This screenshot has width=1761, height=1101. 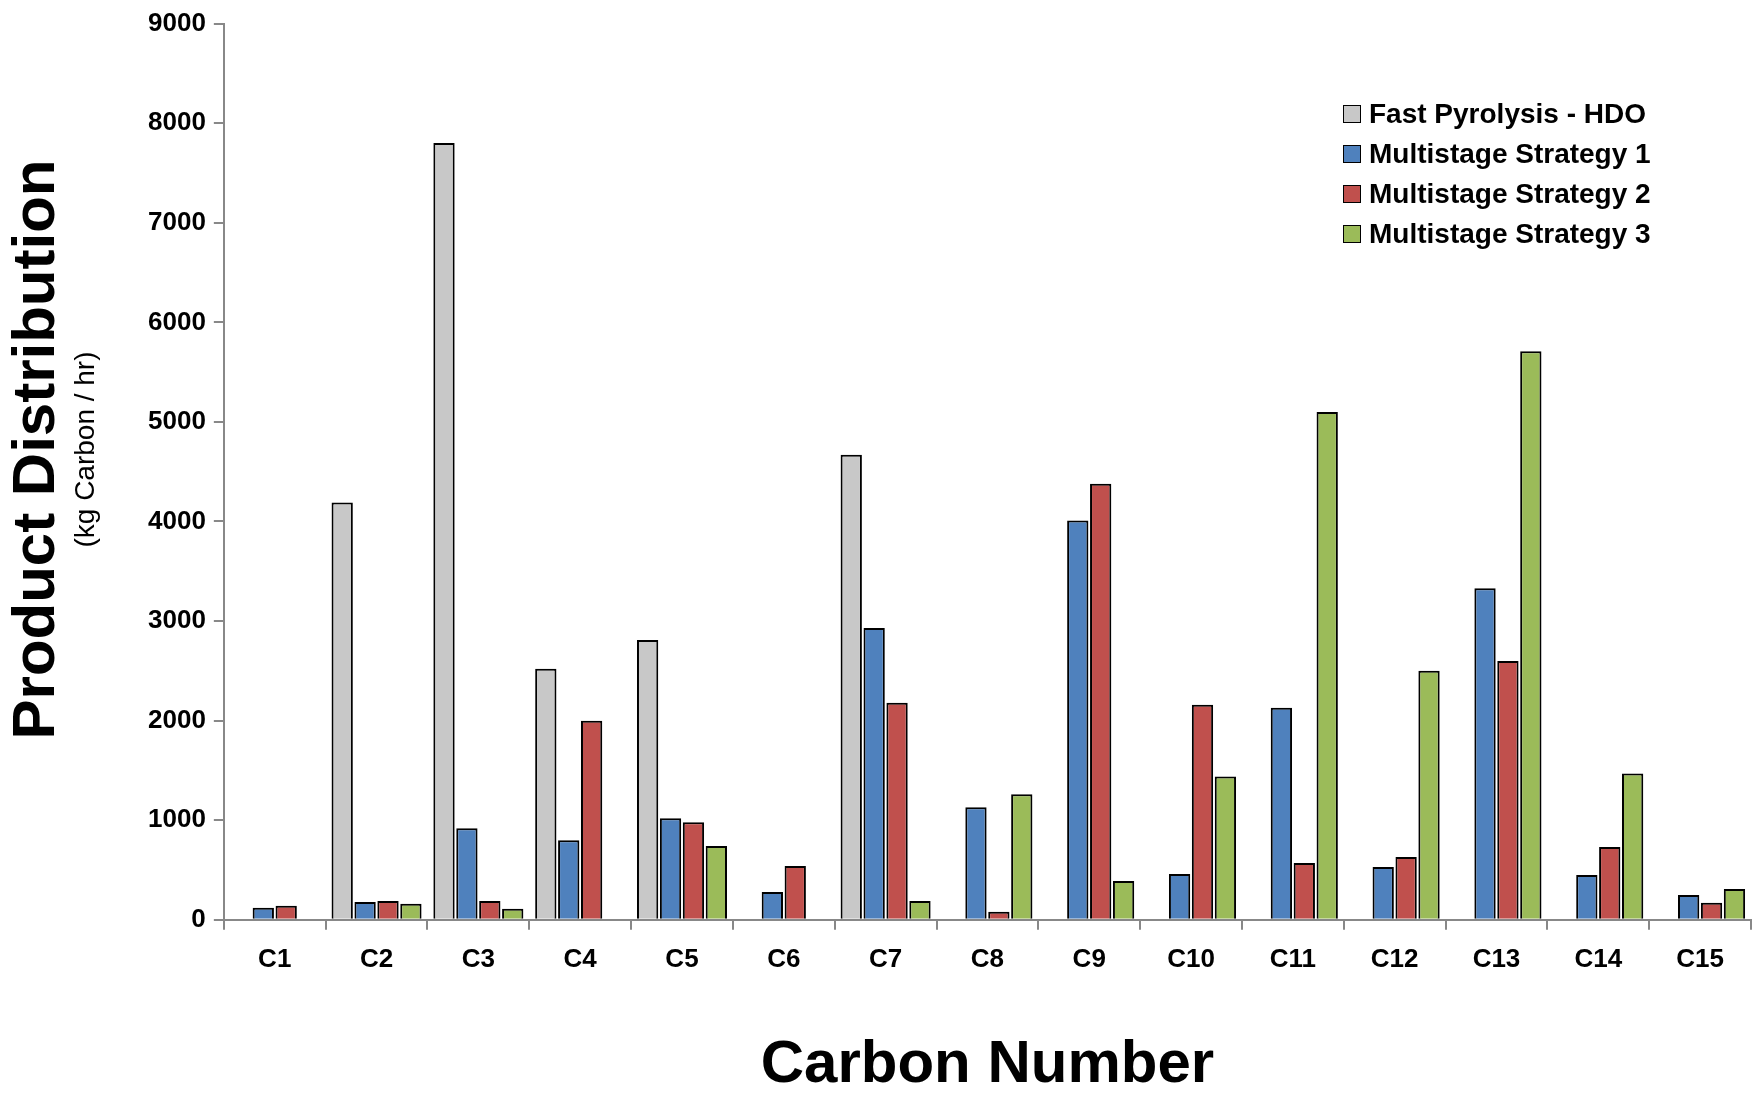 I want to click on x-axis-title: Carbon Number, so click(x=987, y=1061).